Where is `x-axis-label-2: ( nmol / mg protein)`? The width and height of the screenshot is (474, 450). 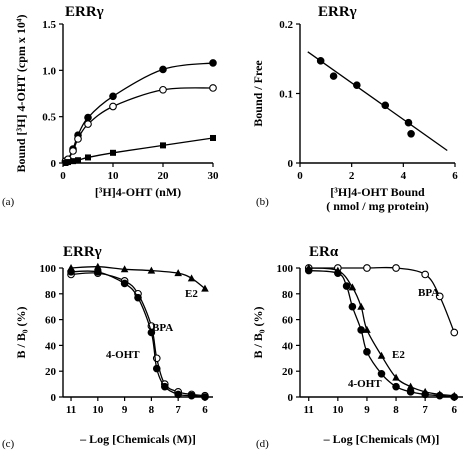 x-axis-label-2: ( nmol / mg protein) is located at coordinates (377, 206).